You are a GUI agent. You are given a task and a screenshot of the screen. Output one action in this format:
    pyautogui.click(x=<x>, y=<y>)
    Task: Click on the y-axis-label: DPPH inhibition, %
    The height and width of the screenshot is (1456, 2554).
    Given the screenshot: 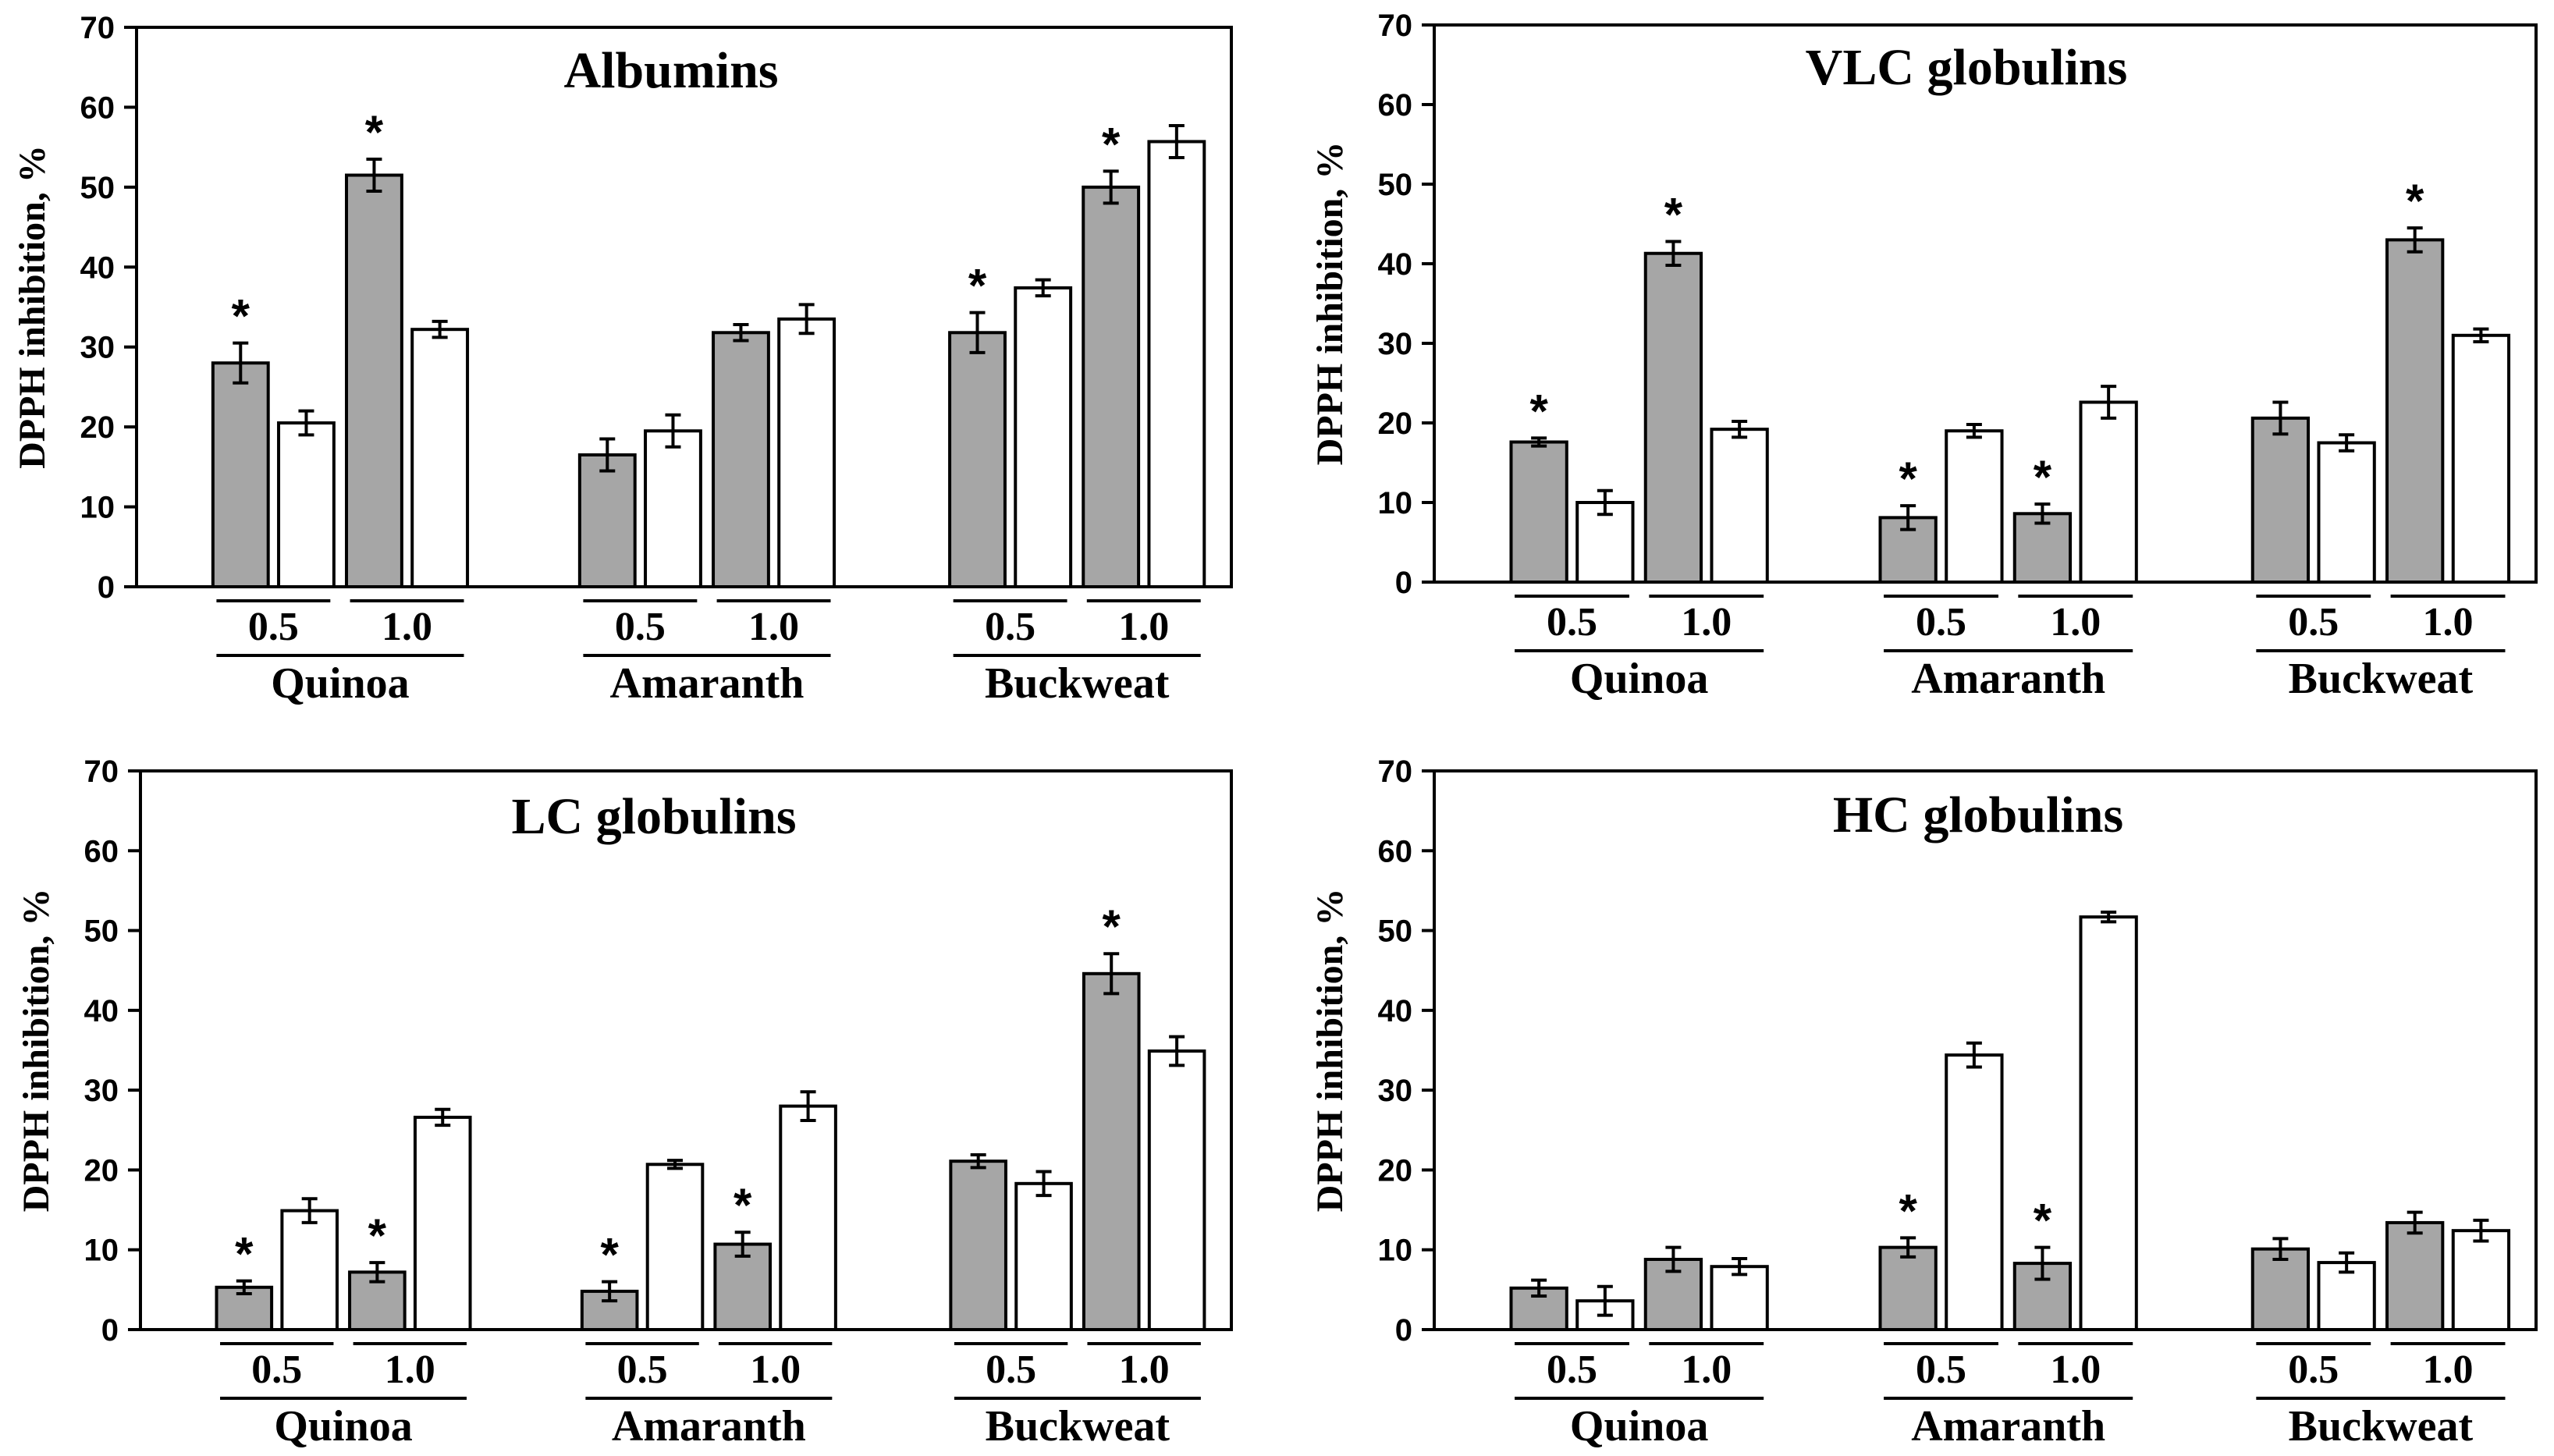 What is the action you would take?
    pyautogui.click(x=1330, y=304)
    